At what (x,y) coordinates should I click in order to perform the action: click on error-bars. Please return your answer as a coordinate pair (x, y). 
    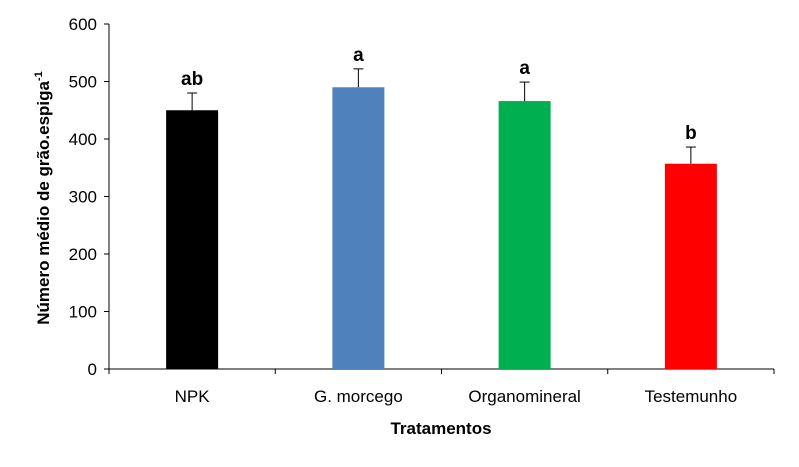
    Looking at the image, I should click on (441, 116).